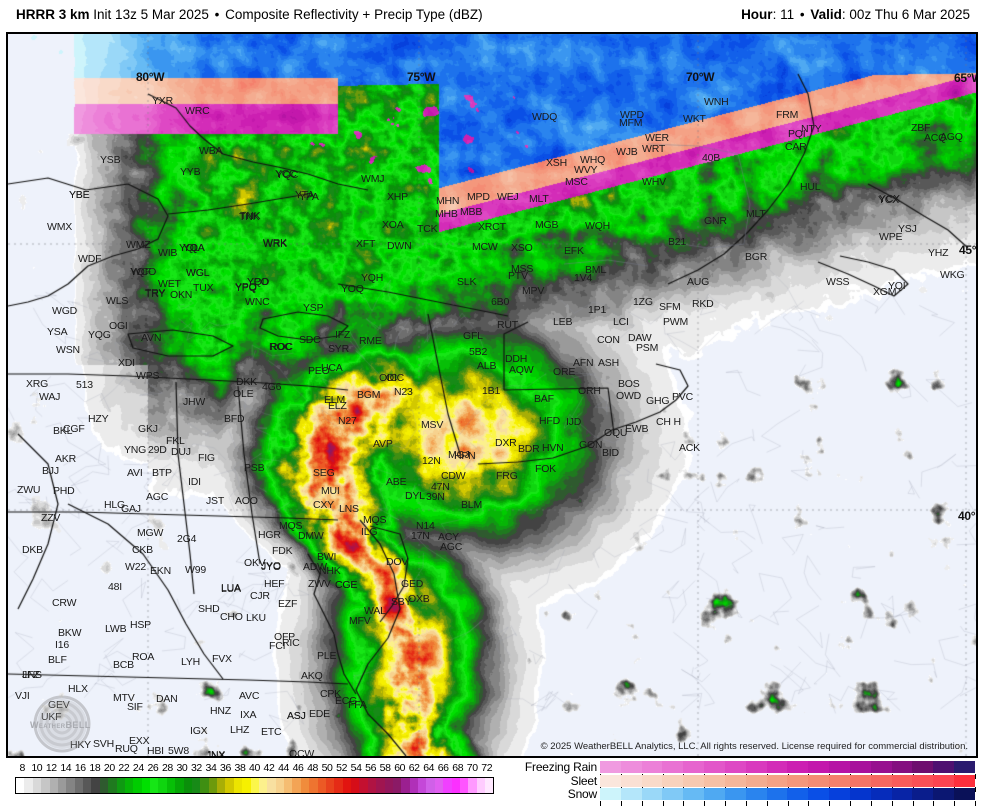 This screenshot has height=808, width=984. Describe the element at coordinates (356, 768) in the screenshot. I see `dbz-tick: 54` at that location.